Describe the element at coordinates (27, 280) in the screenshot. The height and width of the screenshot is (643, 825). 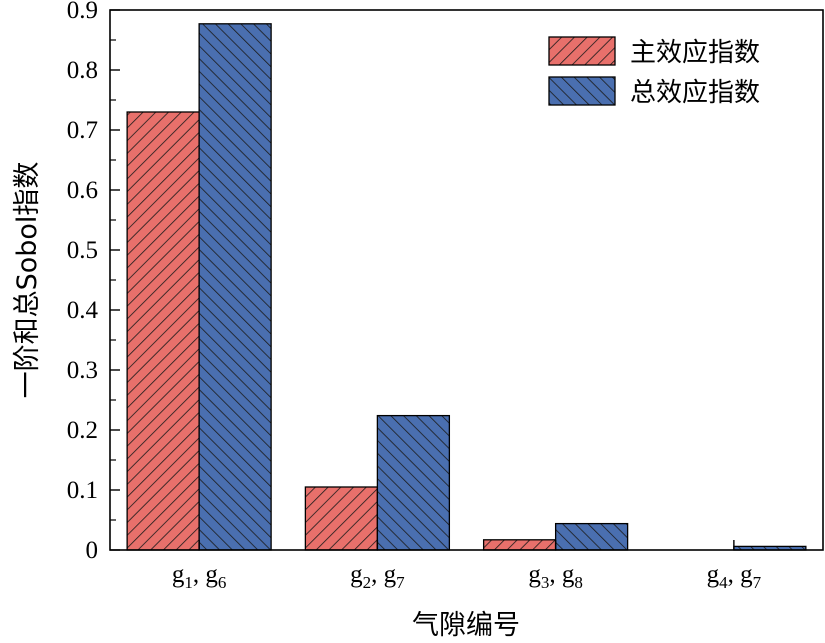
I see `y-axis-title: 一阶和总Sobol指数` at that location.